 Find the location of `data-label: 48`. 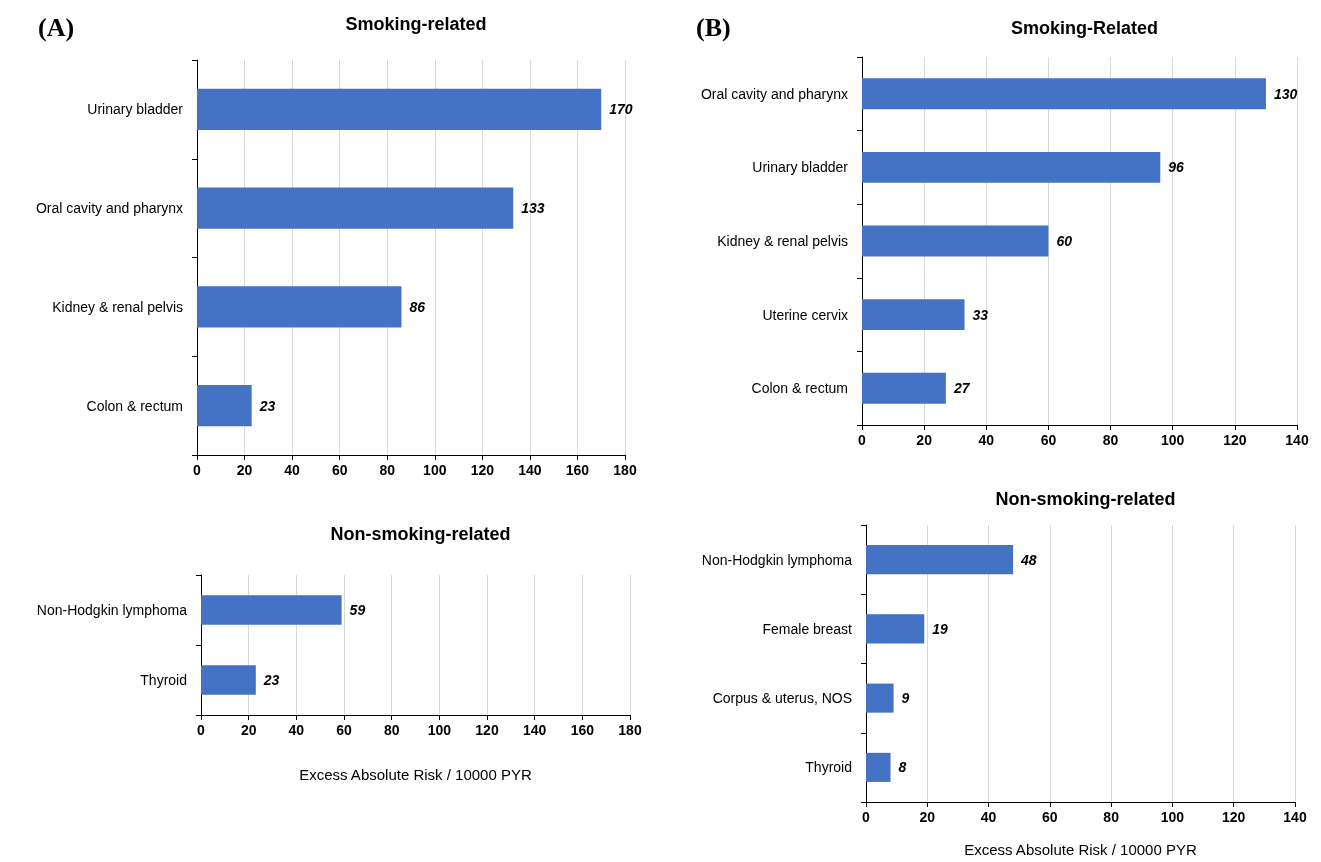

data-label: 48 is located at coordinates (1028, 559).